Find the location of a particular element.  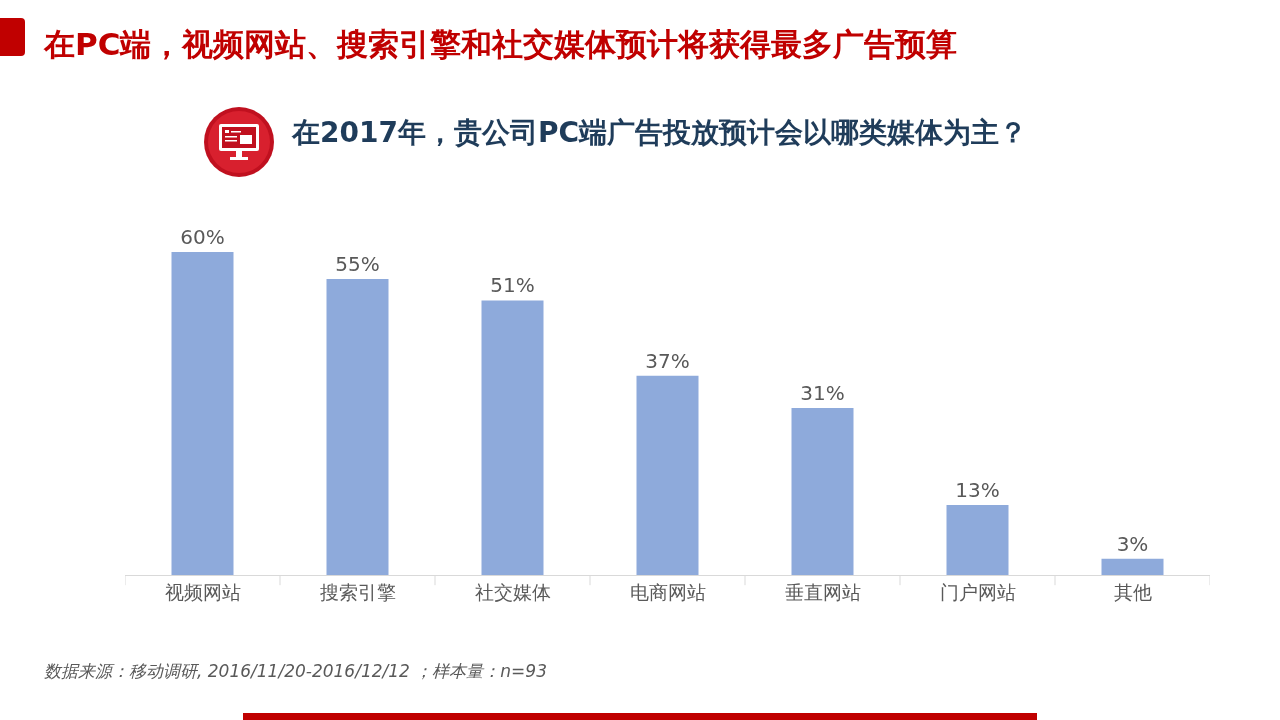

x-tick-label: 其他 is located at coordinates (1132, 591).